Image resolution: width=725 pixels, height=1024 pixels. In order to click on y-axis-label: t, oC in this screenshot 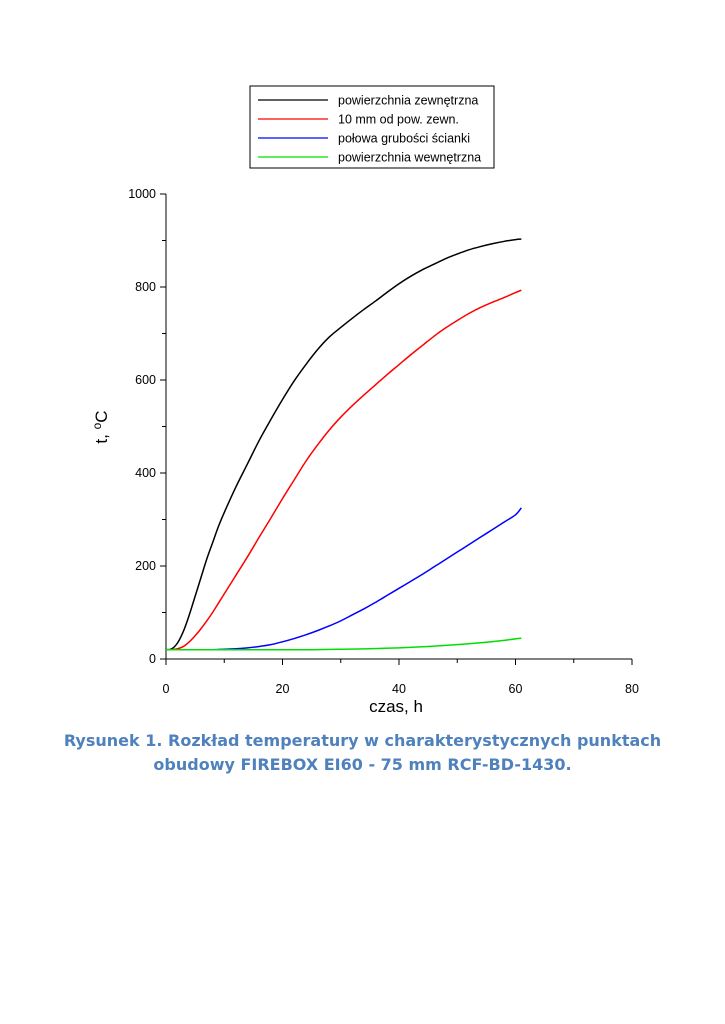, I will do `click(100, 426)`.